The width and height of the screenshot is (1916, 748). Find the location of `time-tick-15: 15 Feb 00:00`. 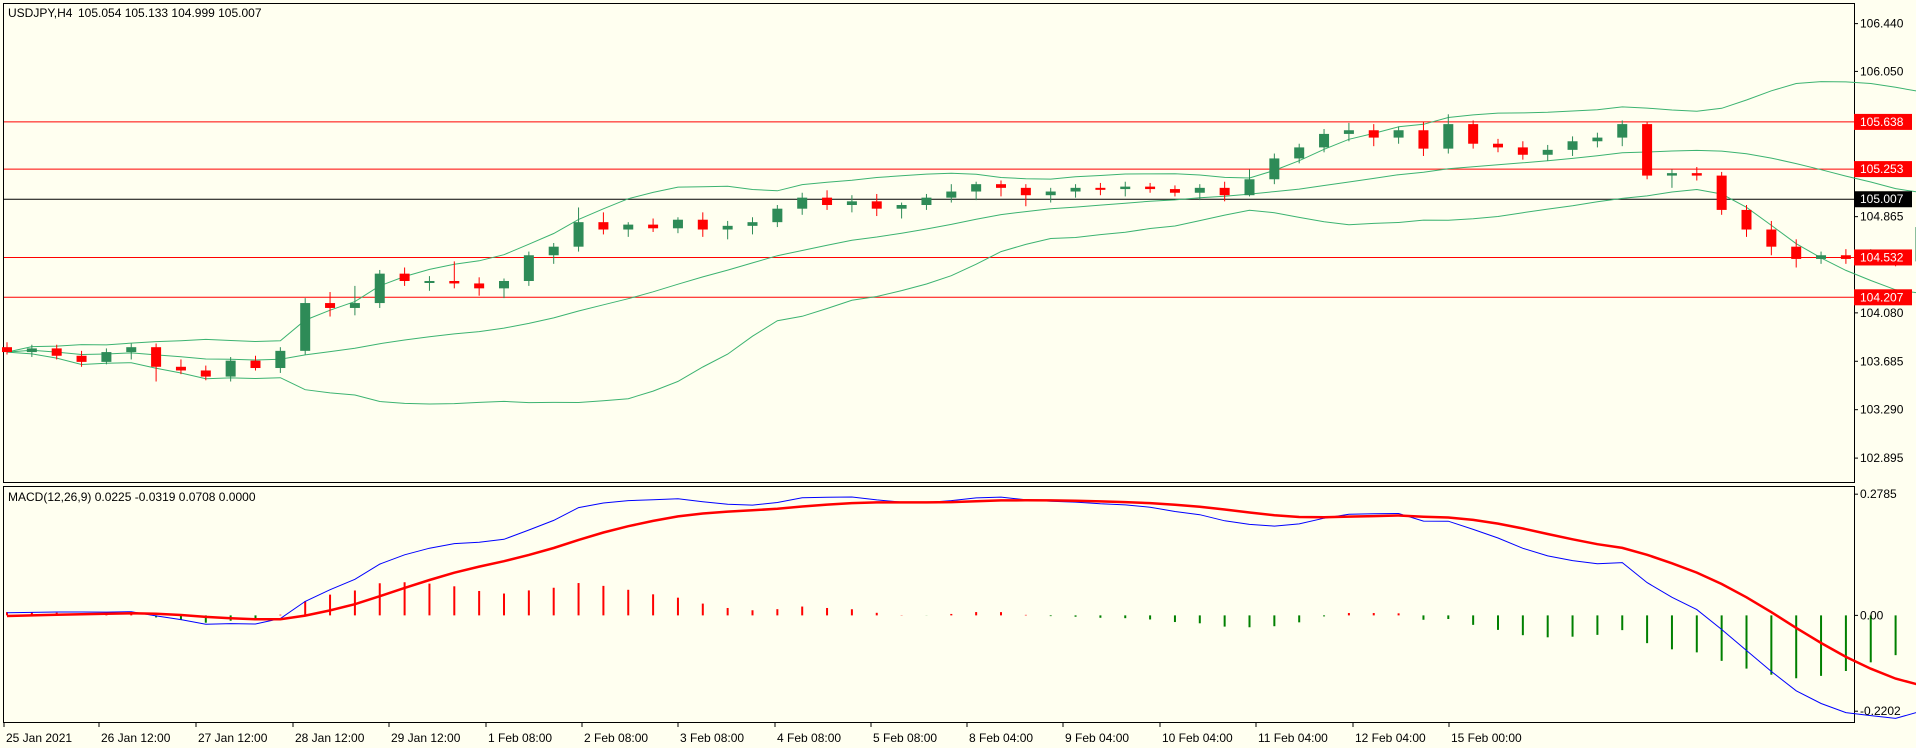

time-tick-15: 15 Feb 00:00 is located at coordinates (1486, 738).